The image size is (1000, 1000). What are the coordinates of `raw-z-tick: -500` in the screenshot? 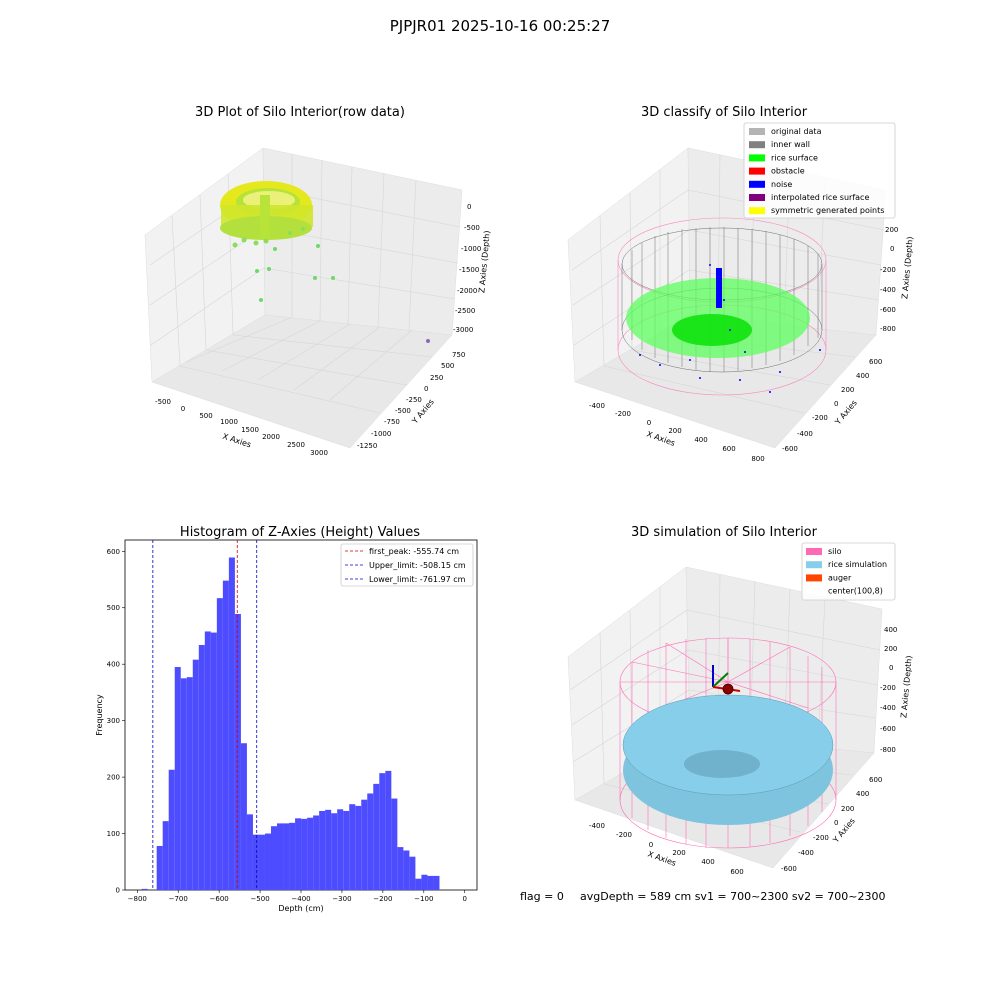 It's located at (472, 228).